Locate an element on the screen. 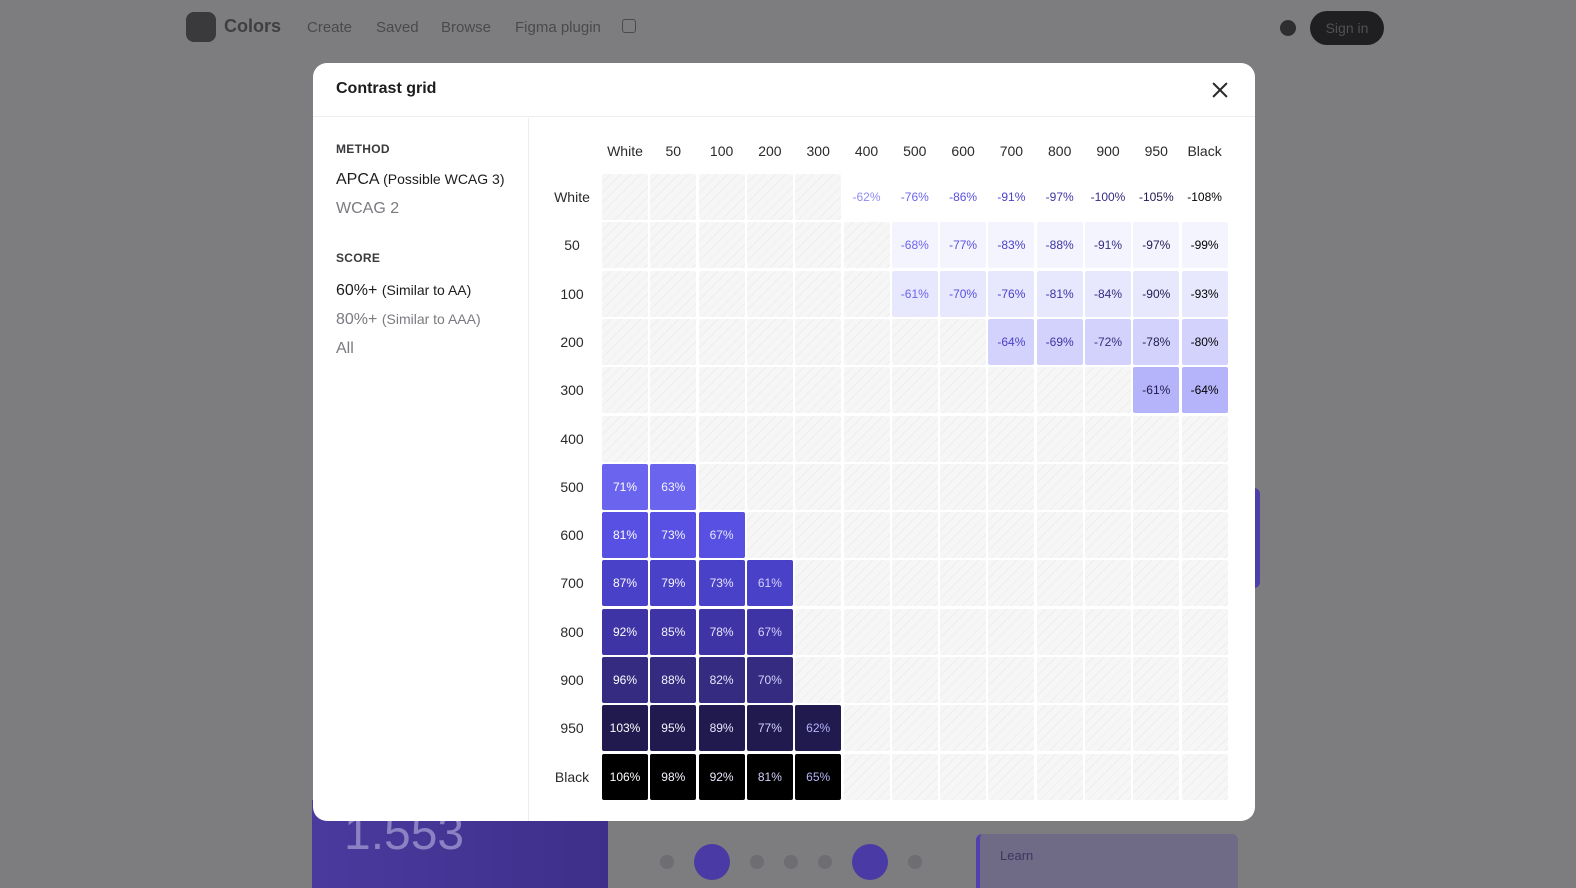 The width and height of the screenshot is (1576, 888). grid-cell-white-on-600: -86% is located at coordinates (963, 197).